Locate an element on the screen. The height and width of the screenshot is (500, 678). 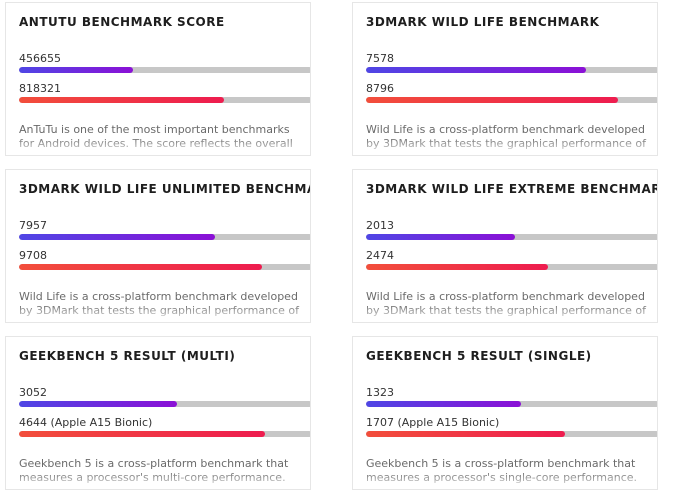
device-score: 3052 is located at coordinates (33, 392).